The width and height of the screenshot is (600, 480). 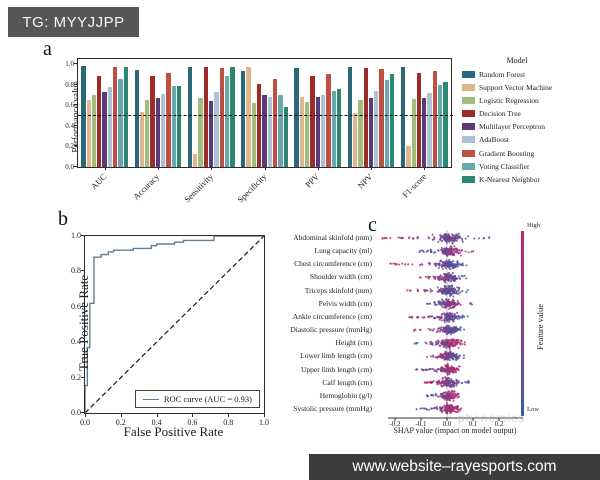 I want to click on y-tick-label: 0.2, so click(x=76, y=377).